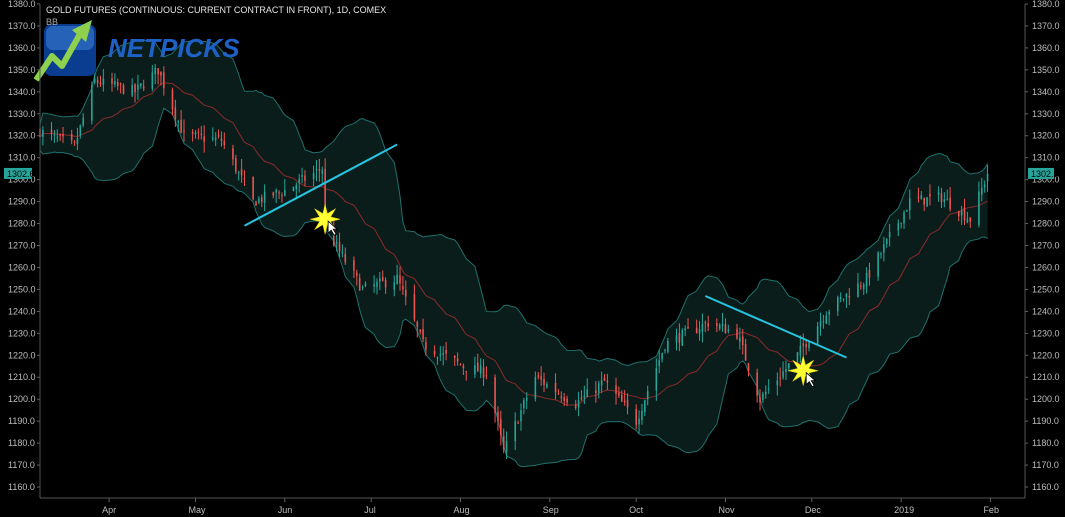 The width and height of the screenshot is (1065, 517). What do you see at coordinates (22, 48) in the screenshot?
I see `left-tick-label: 1360.0` at bounding box center [22, 48].